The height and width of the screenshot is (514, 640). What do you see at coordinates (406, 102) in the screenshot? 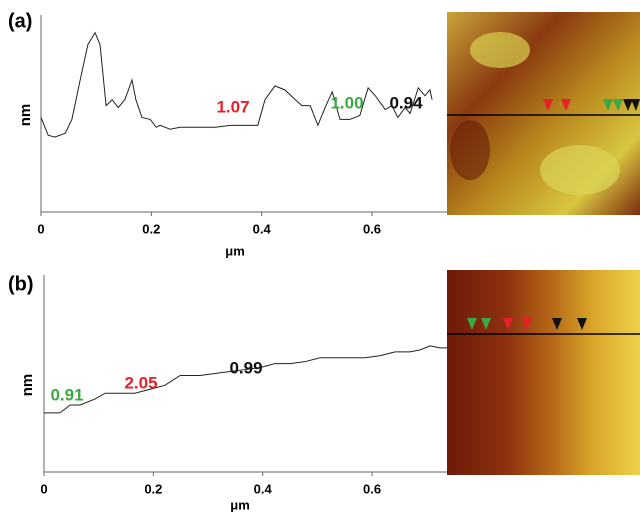
I see `step-height-label: 0.94` at bounding box center [406, 102].